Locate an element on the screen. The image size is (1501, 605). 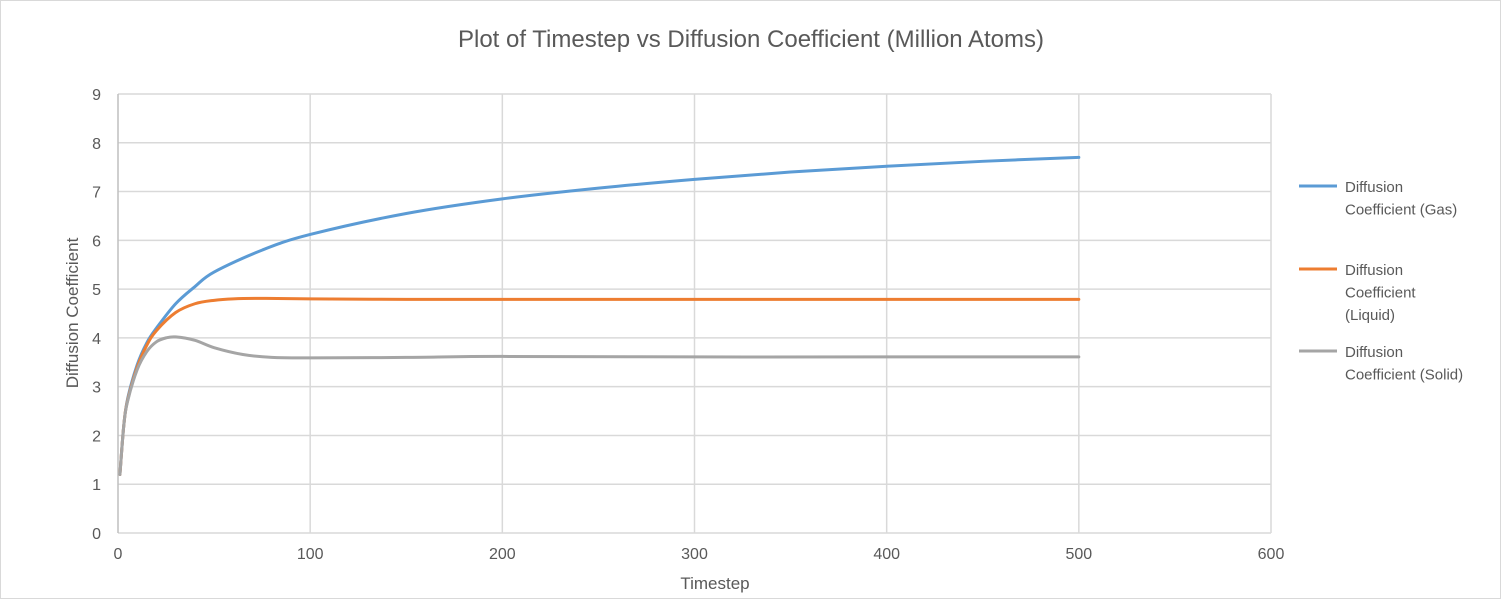
legend-label: (Liquid) is located at coordinates (1370, 315).